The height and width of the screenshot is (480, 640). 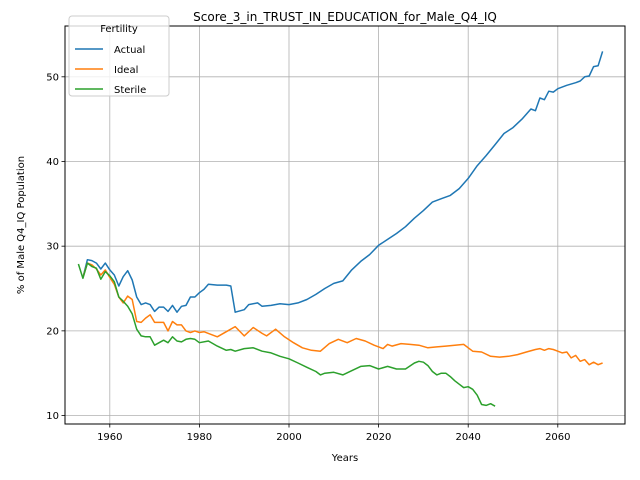 I want to click on legend-entries: Actual Ideal Sterile, so click(x=110, y=70).